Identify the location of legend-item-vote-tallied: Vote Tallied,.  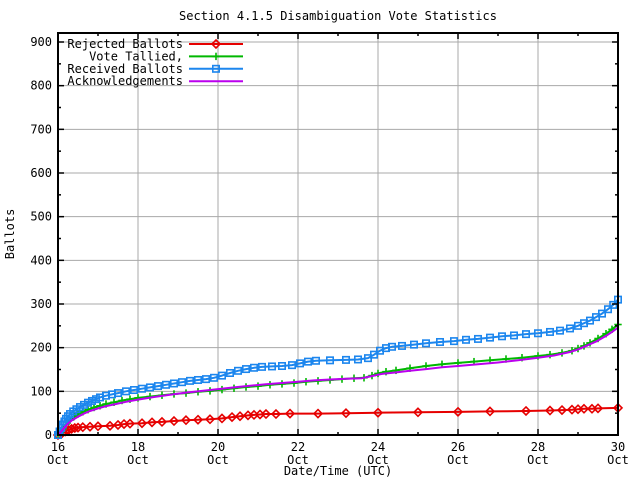
(166, 56).